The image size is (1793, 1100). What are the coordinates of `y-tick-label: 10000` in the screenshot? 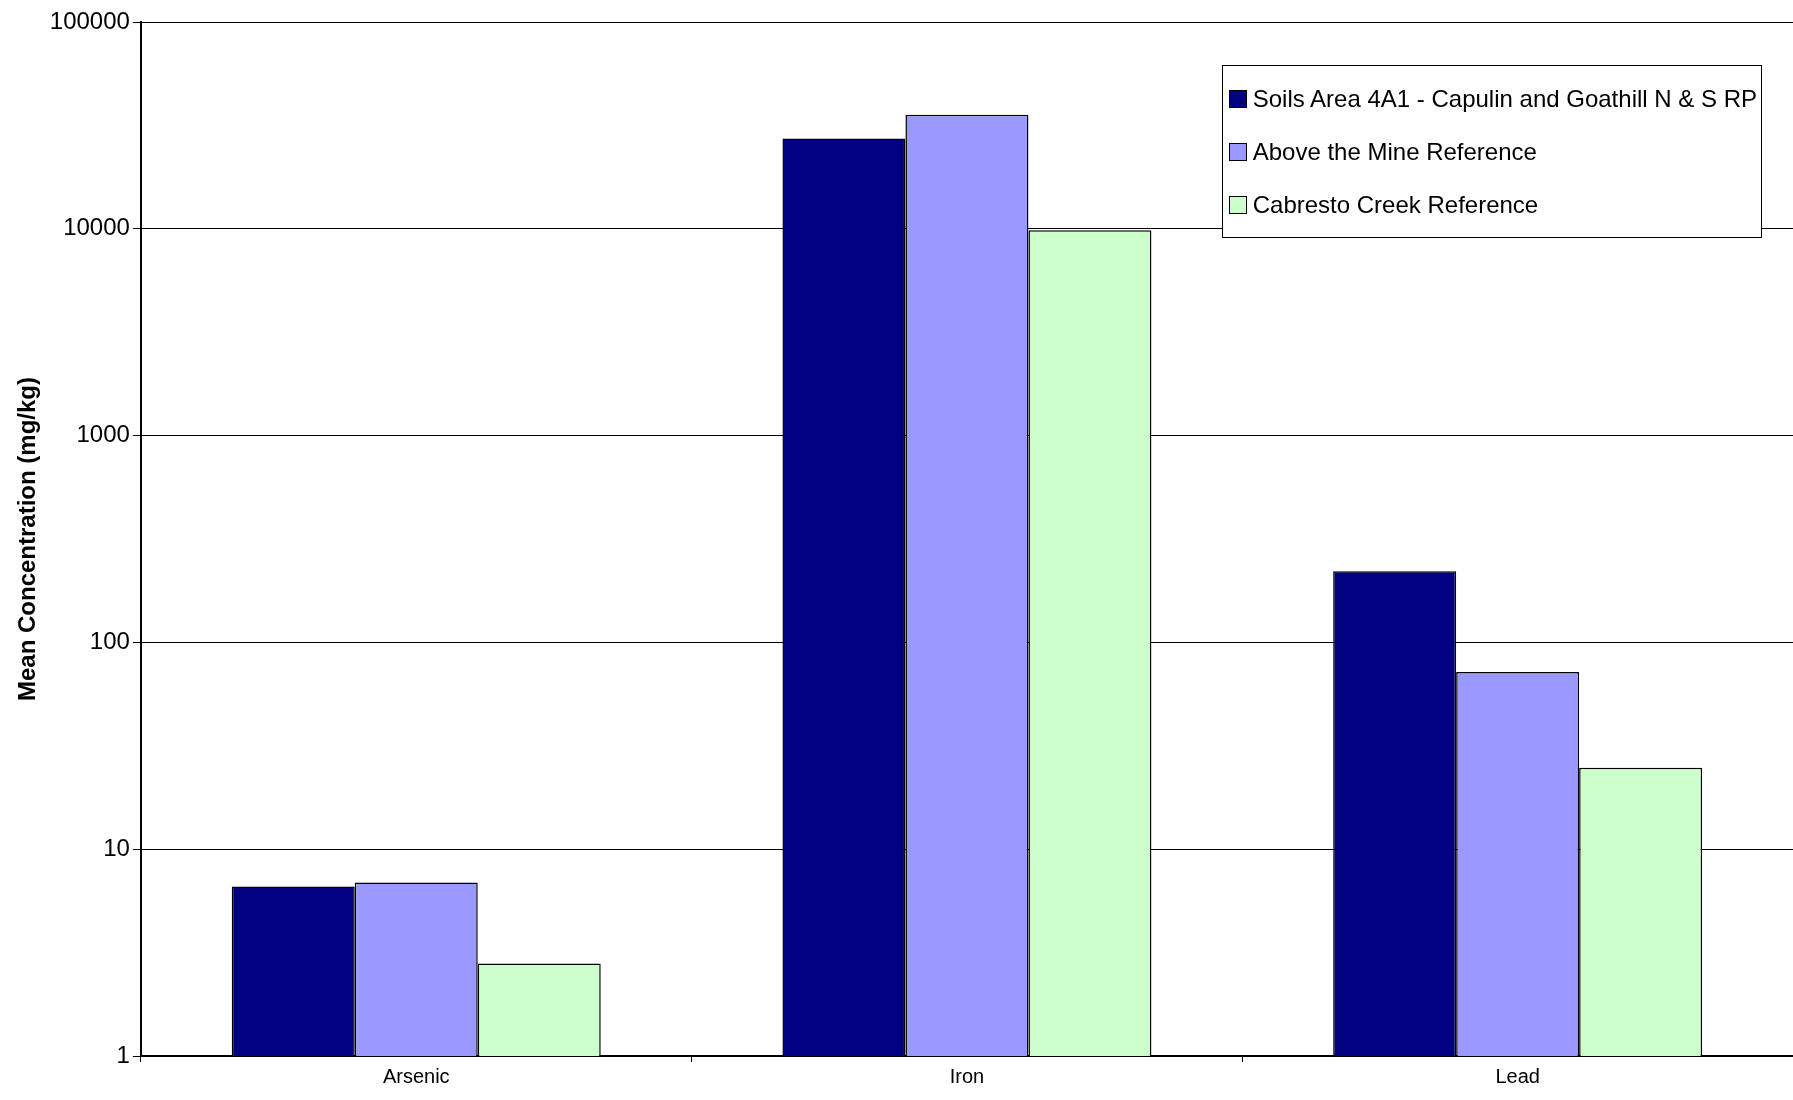 It's located at (96, 227).